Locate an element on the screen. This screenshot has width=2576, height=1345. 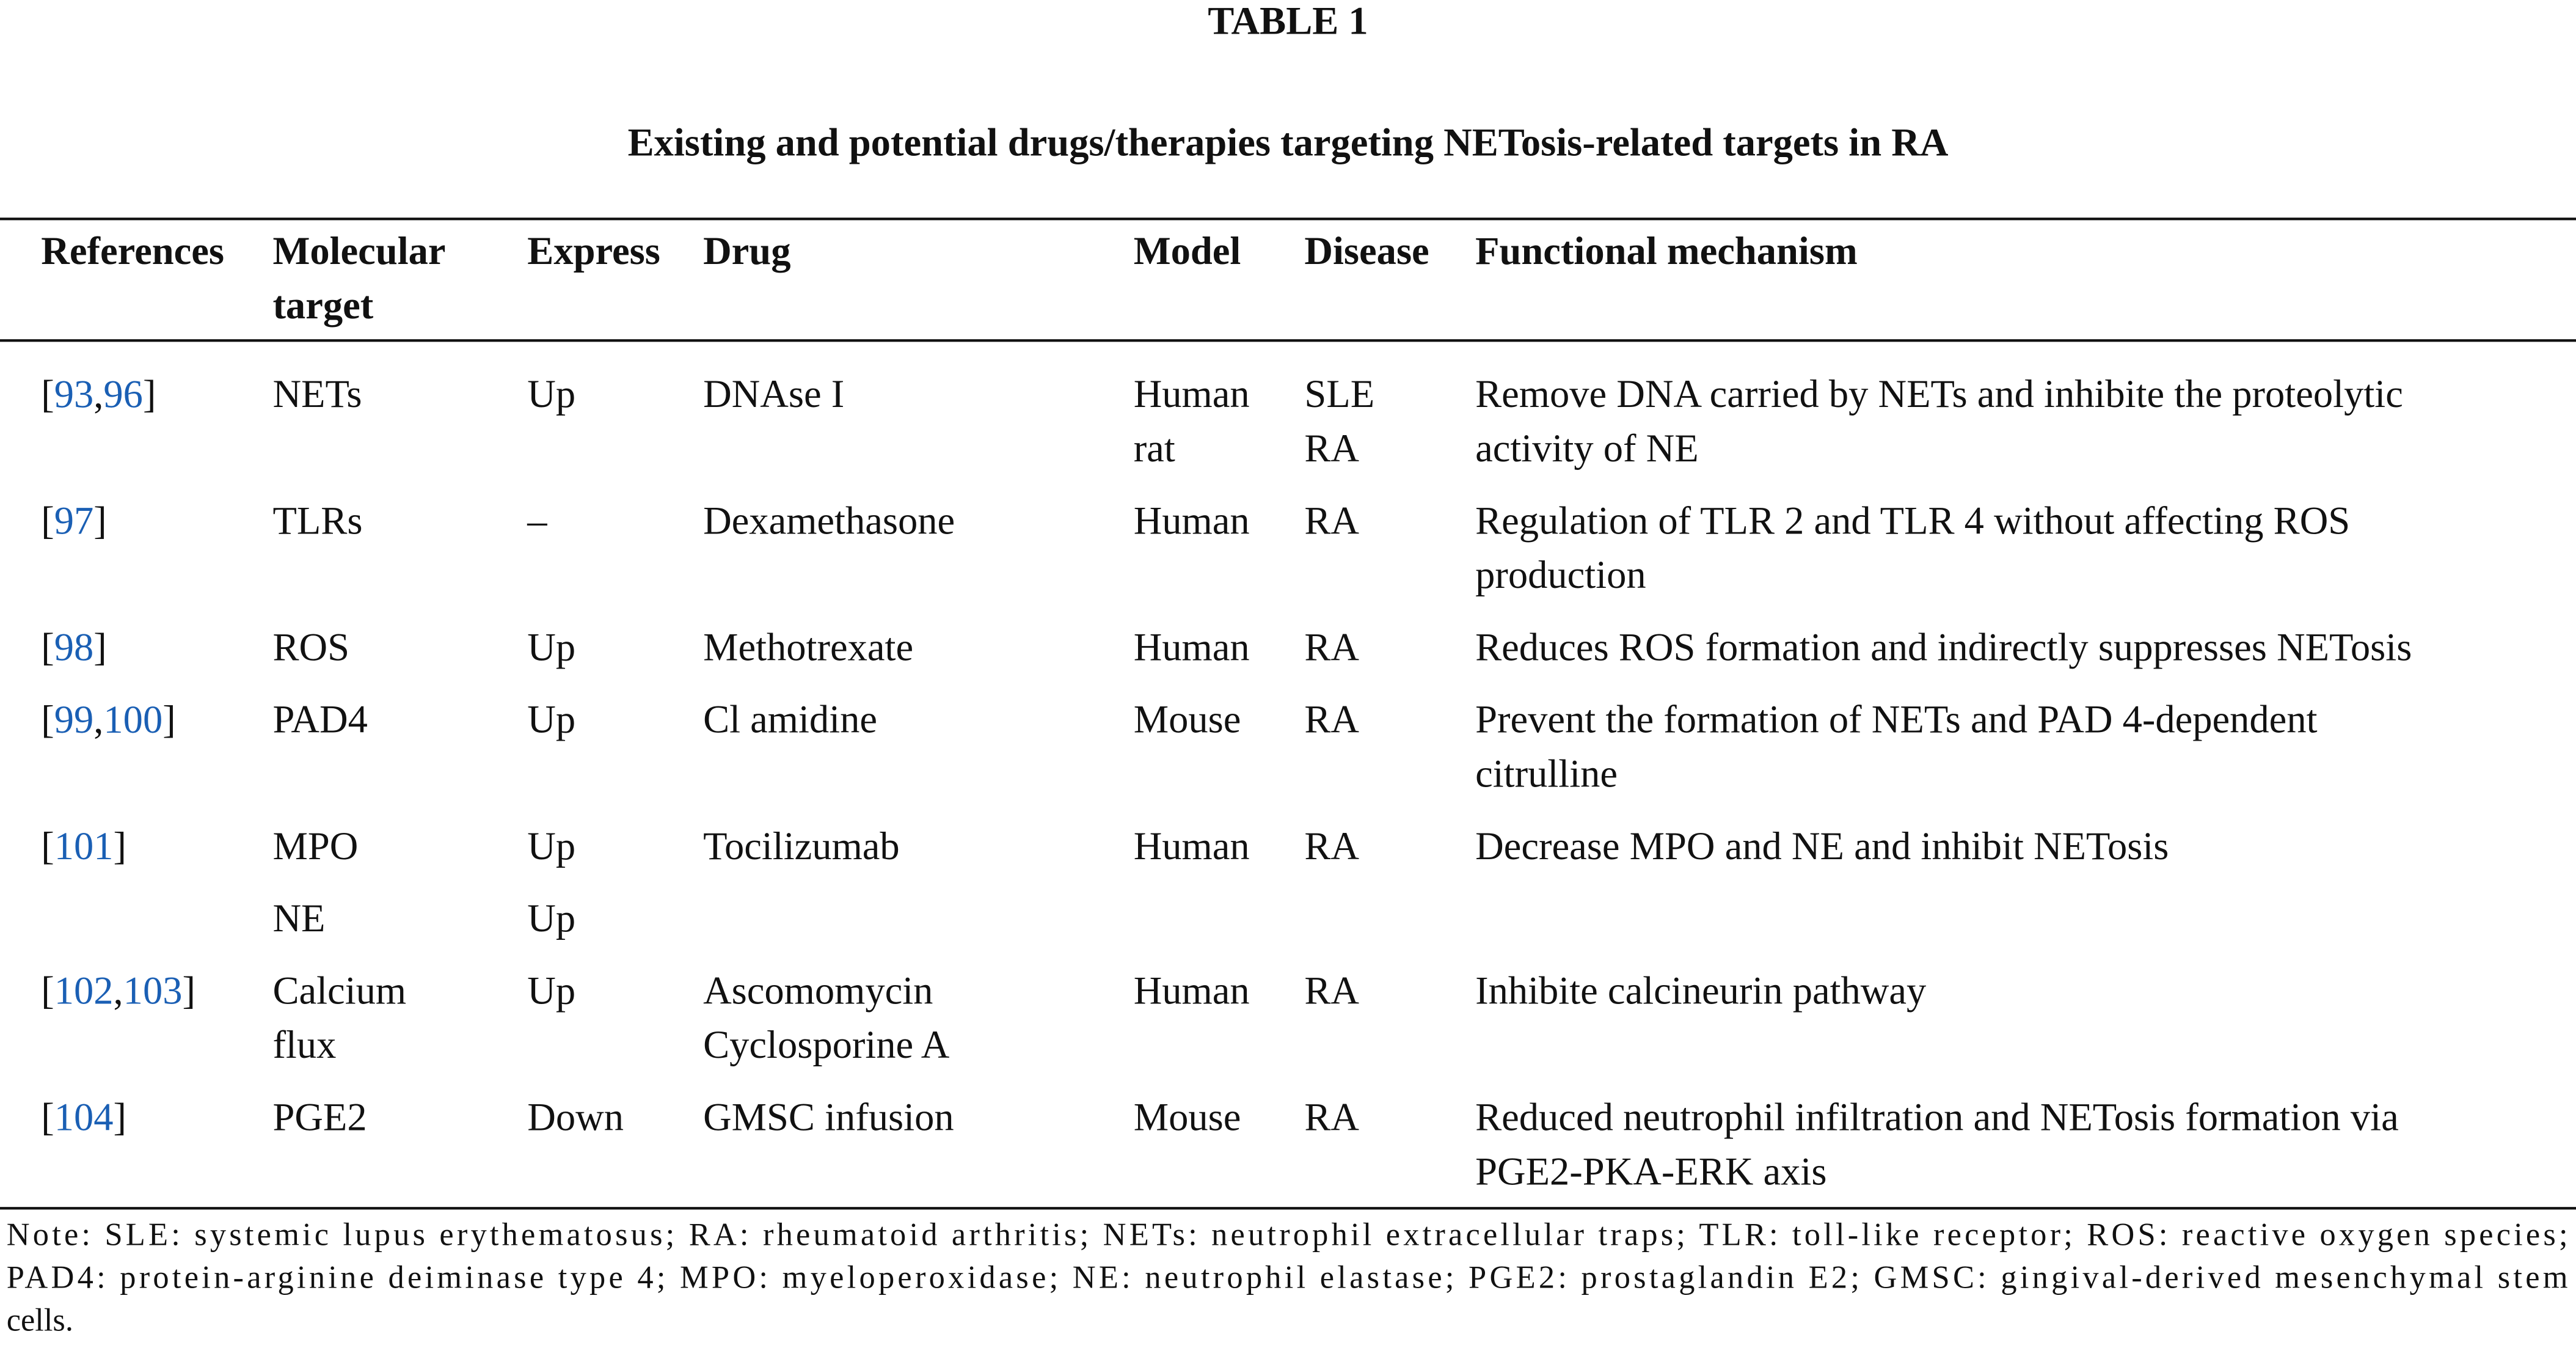
target-cell: PAD4 is located at coordinates (319, 719).